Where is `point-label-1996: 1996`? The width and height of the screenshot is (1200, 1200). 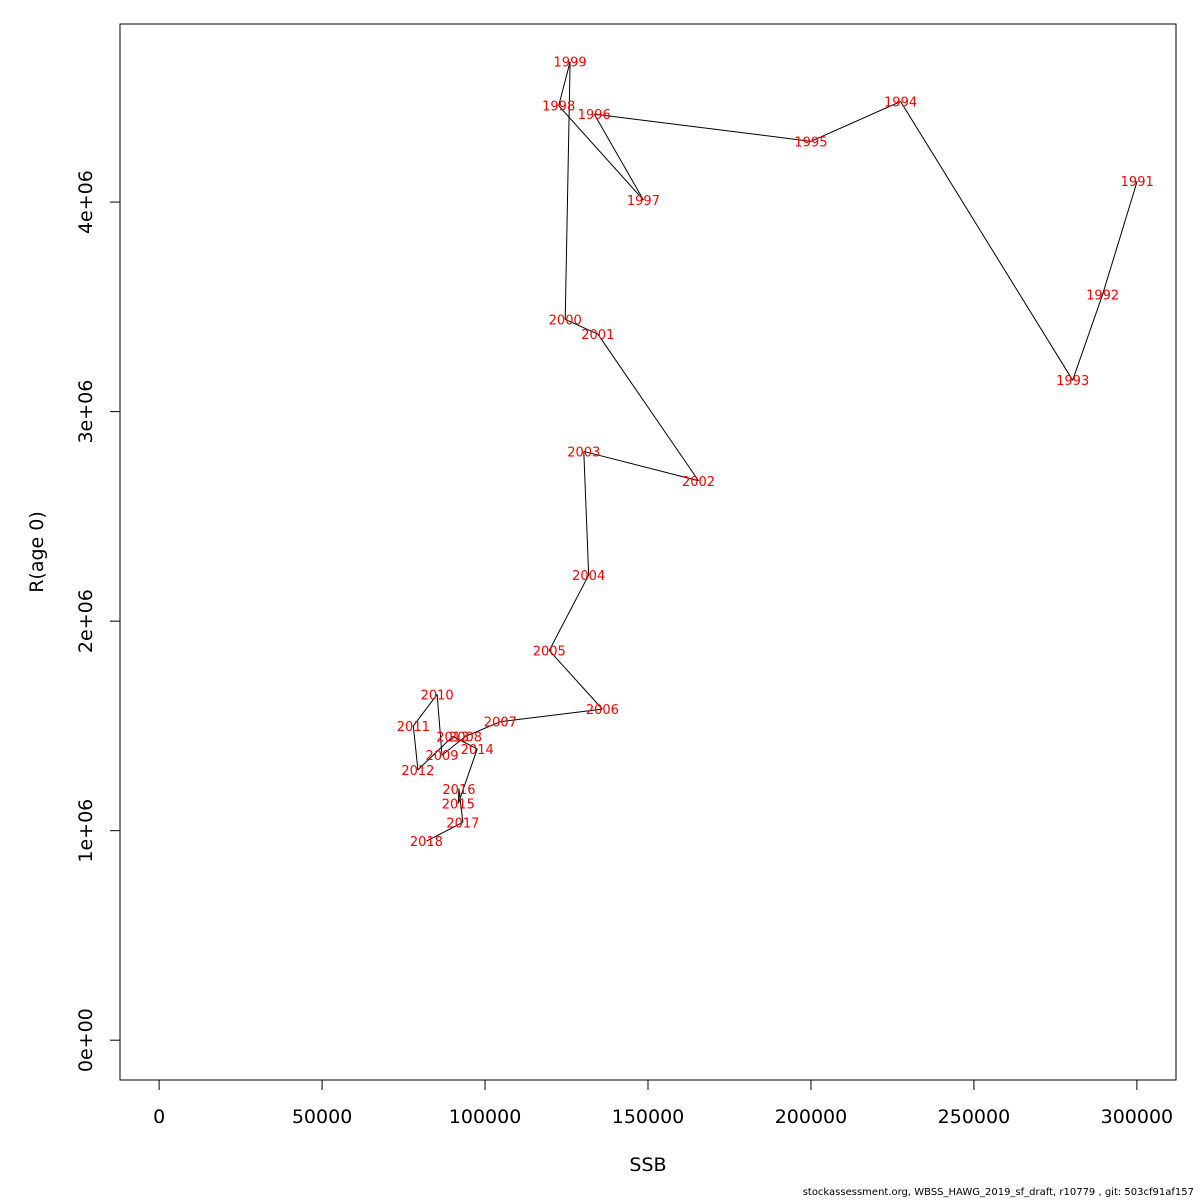
point-label-1996: 1996 is located at coordinates (594, 115).